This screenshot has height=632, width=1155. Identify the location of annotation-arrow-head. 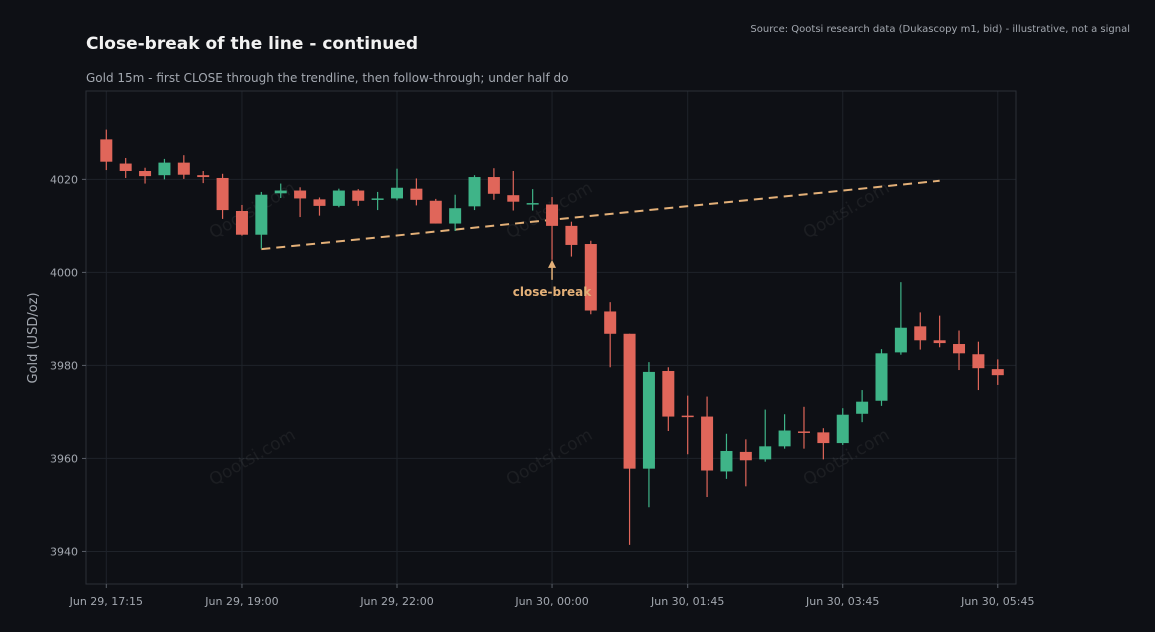
(552, 263).